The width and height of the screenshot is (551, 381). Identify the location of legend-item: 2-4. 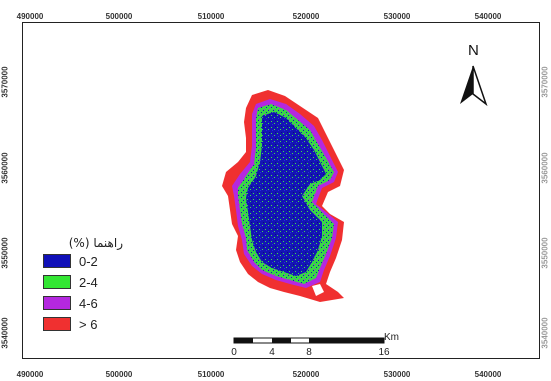
(79, 282).